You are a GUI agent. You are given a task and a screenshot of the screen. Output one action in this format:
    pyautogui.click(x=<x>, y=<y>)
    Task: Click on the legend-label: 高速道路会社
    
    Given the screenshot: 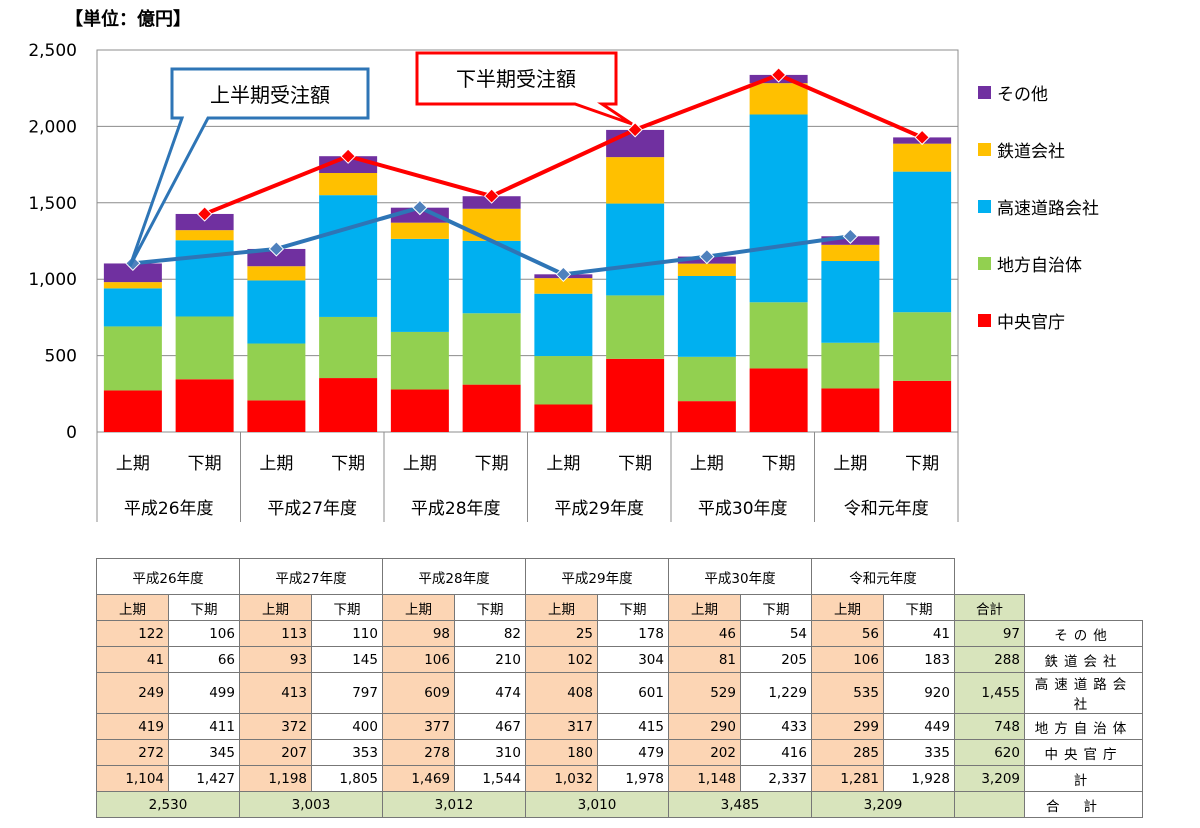 What is the action you would take?
    pyautogui.click(x=1048, y=209)
    